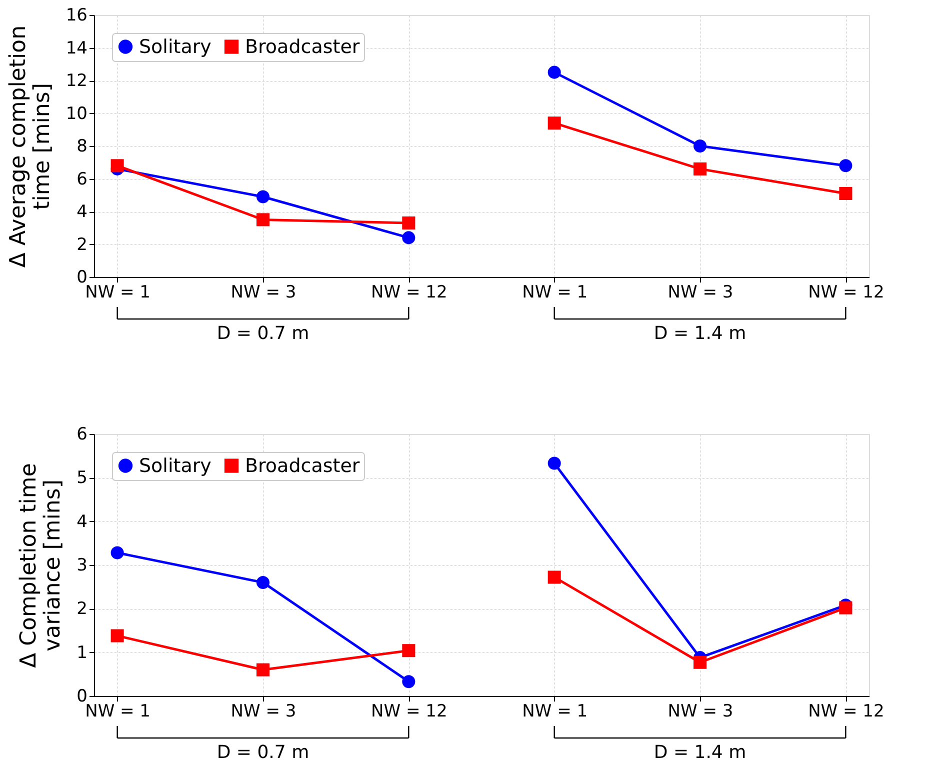 The image size is (930, 774). What do you see at coordinates (77, 16) in the screenshot?
I see `y-tick-label: 16` at bounding box center [77, 16].